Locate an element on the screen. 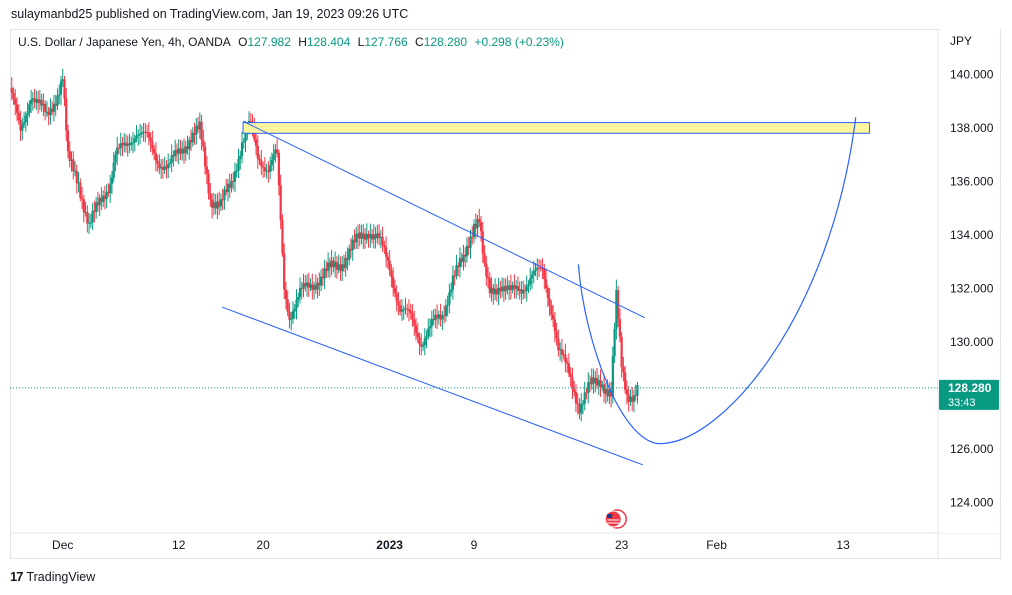 The height and width of the screenshot is (595, 1012). us-flag-icon is located at coordinates (613, 519).